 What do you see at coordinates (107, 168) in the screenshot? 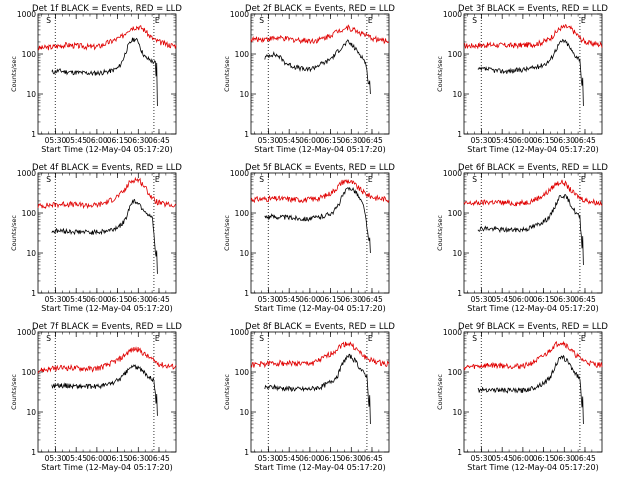
I see `panel-title: Det 4f BLACK = Events, RED = LLD` at bounding box center [107, 168].